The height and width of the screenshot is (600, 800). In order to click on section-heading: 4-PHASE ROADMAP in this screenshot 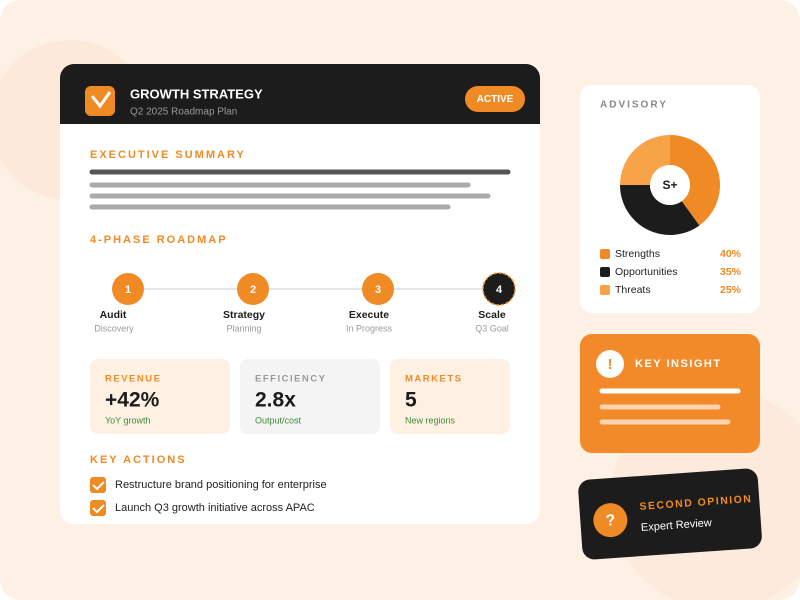, I will do `click(159, 240)`.